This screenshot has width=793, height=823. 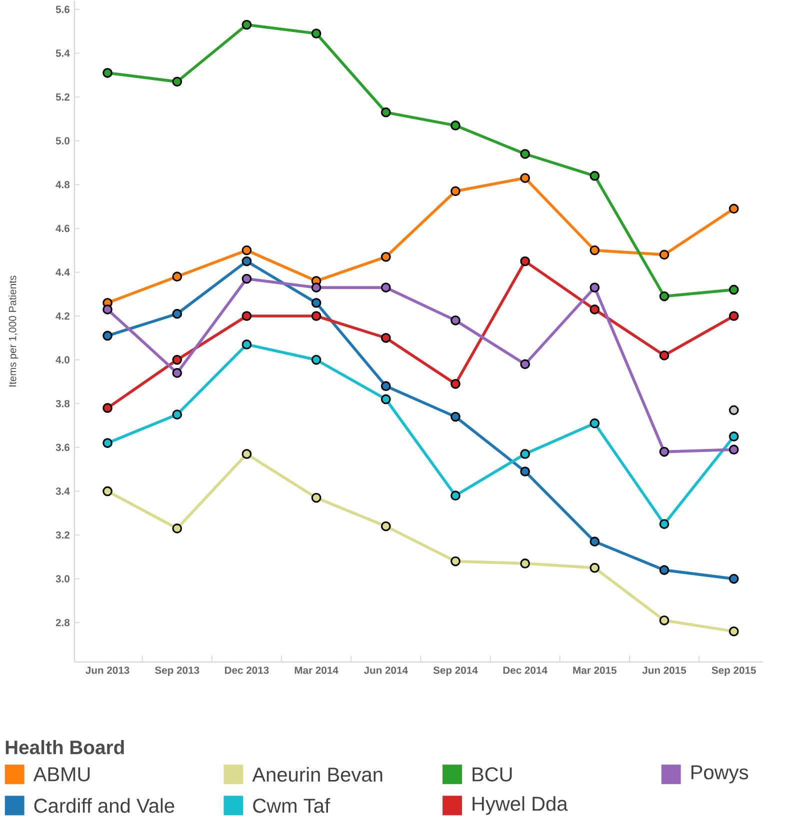 What do you see at coordinates (63, 535) in the screenshot?
I see `y-tick-label: 3.2` at bounding box center [63, 535].